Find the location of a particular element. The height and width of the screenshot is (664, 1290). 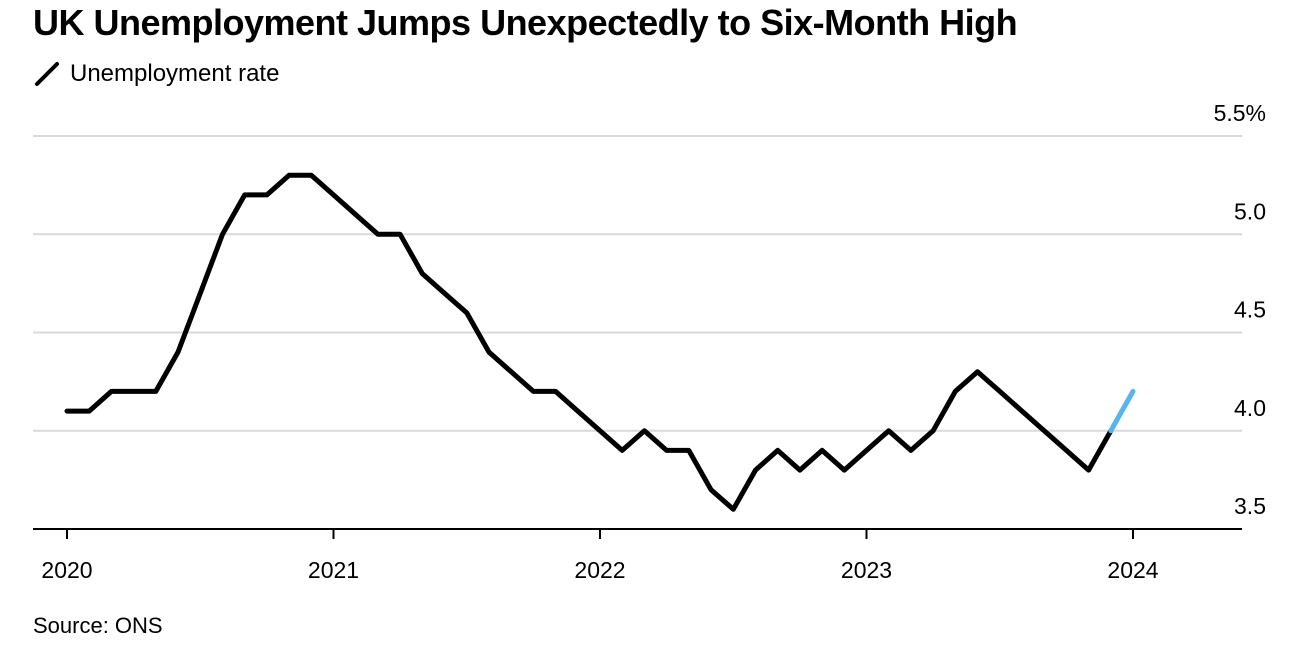

y-tick-label: 5.0 is located at coordinates (1250, 211).